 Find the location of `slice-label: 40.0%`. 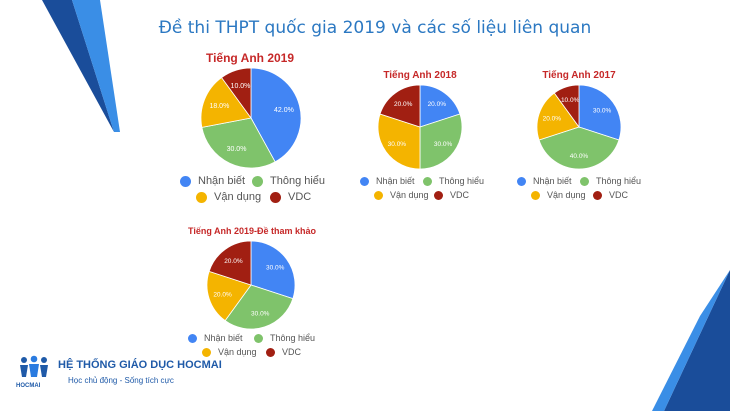

slice-label: 40.0% is located at coordinates (579, 156).